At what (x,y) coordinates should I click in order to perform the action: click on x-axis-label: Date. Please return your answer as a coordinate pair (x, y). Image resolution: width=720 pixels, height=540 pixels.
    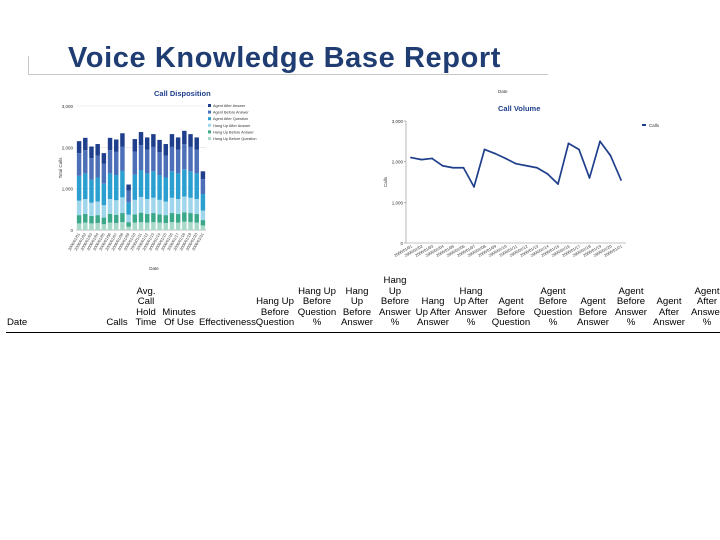
    Looking at the image, I should click on (154, 268).